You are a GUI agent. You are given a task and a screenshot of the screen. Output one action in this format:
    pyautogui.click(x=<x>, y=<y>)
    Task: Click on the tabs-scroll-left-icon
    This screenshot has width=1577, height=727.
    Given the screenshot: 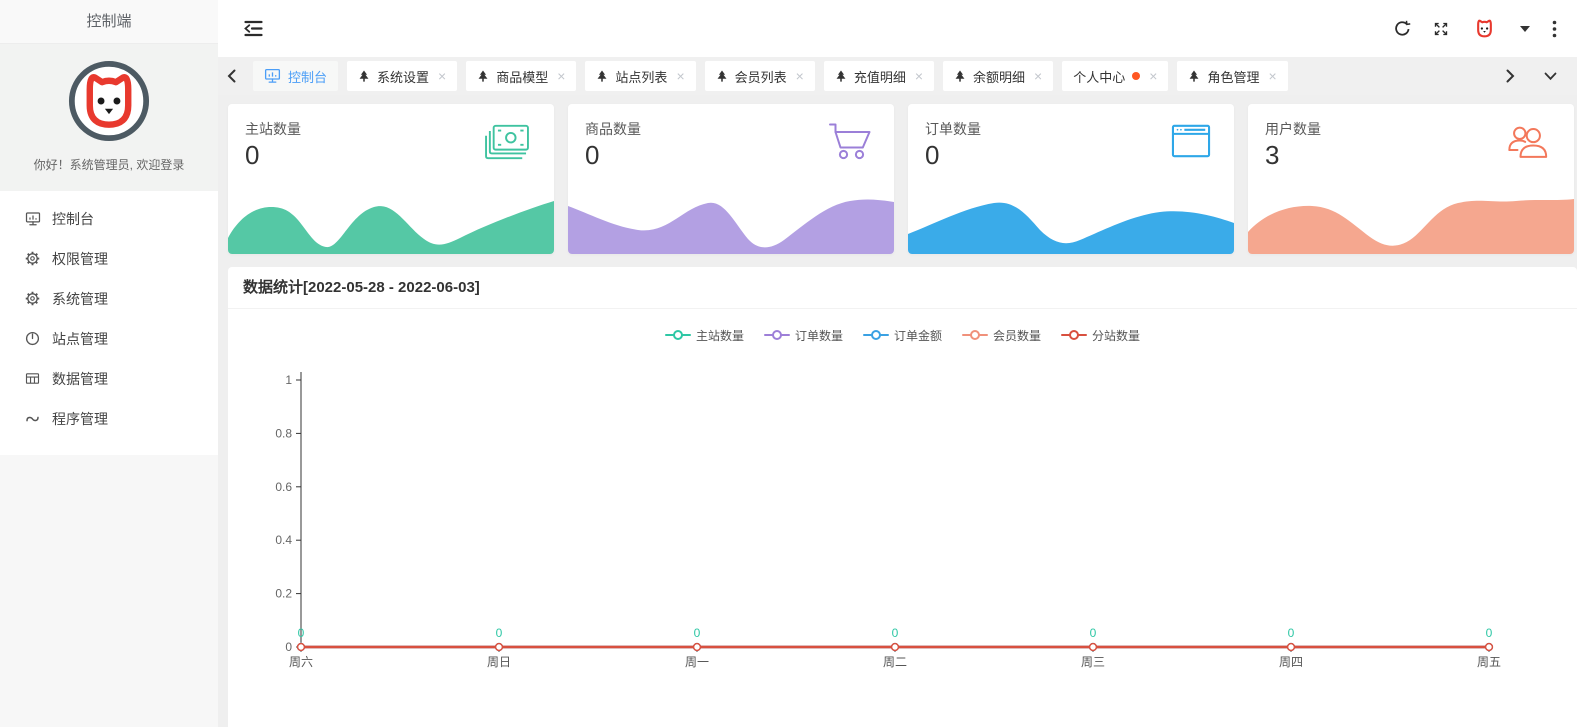 What is the action you would take?
    pyautogui.click(x=231, y=76)
    